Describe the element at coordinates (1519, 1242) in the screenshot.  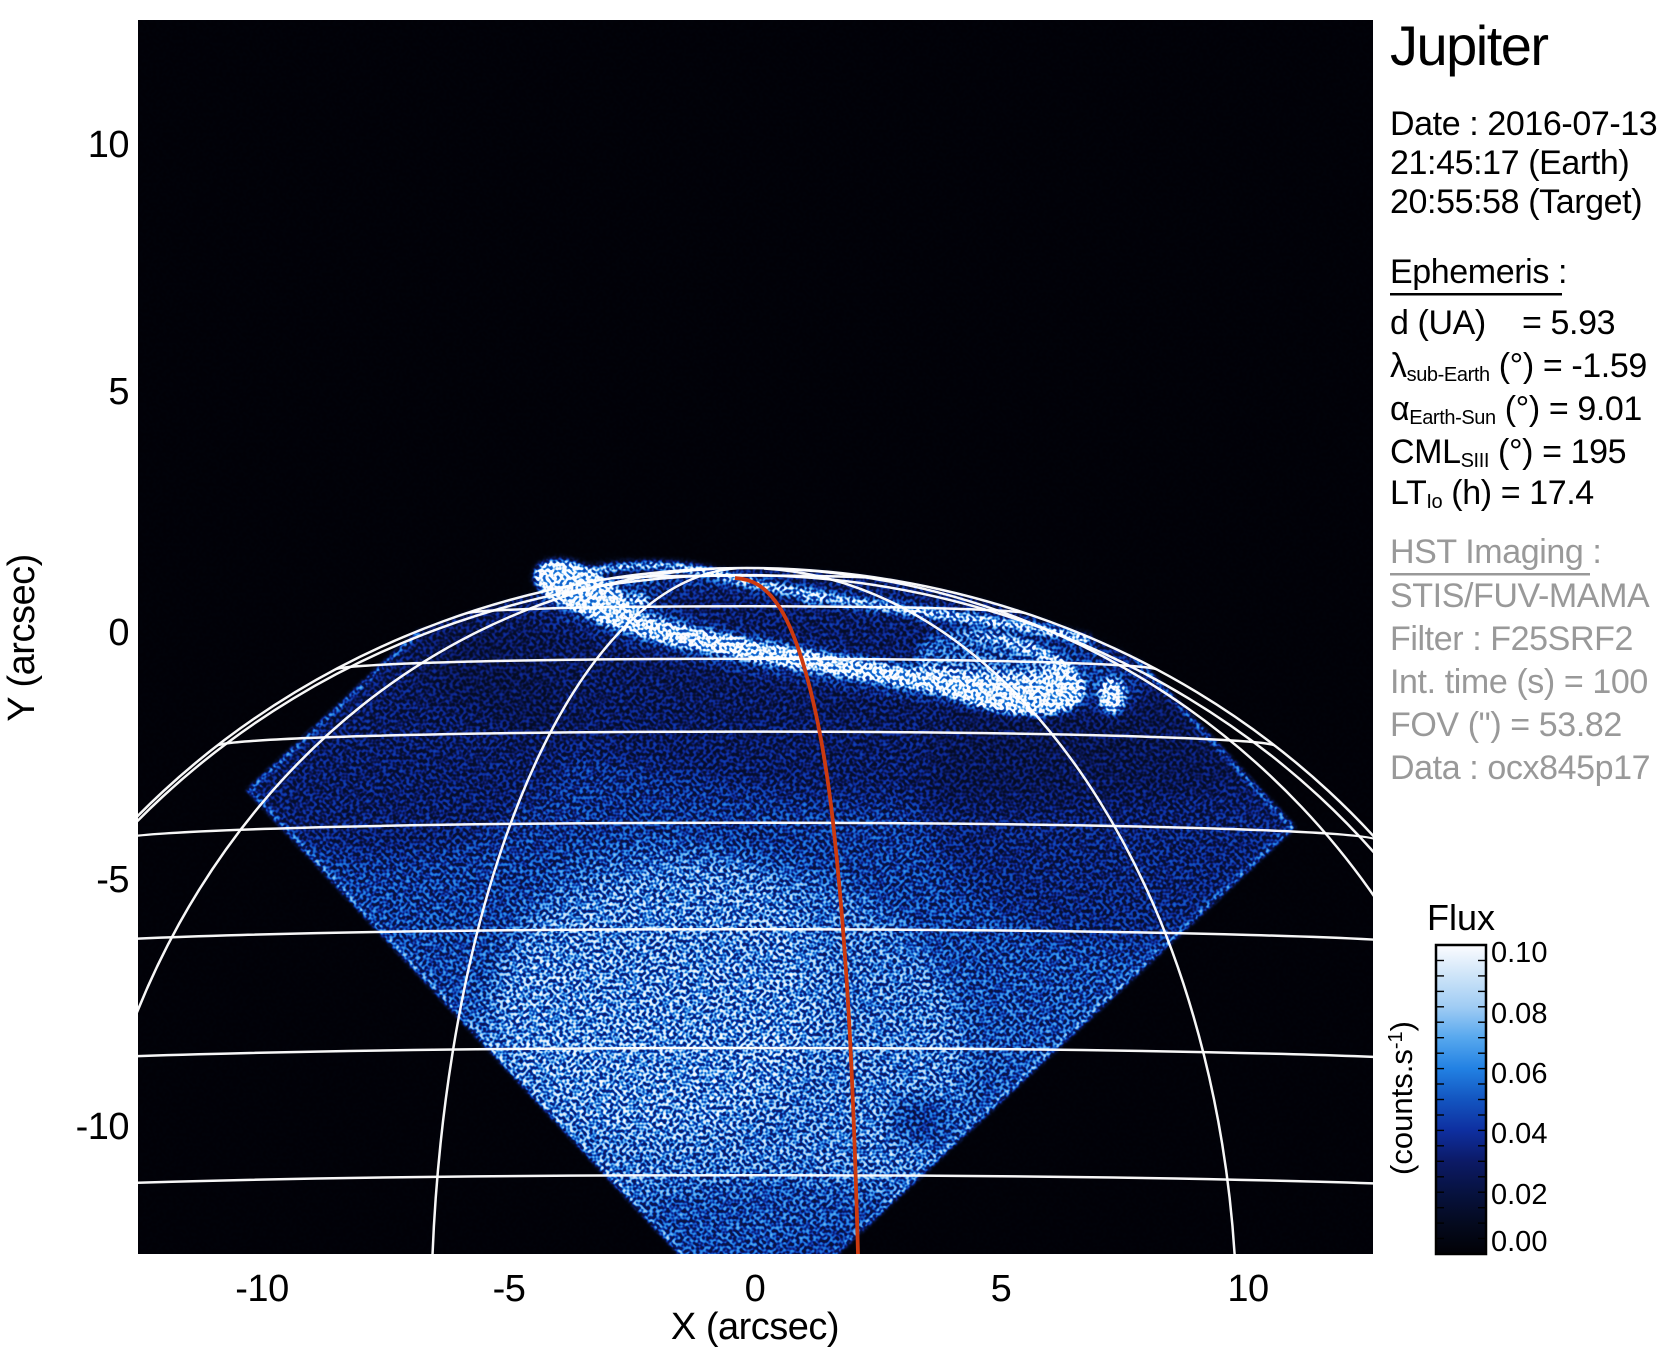
I see `svg-text: 0.00` at that location.